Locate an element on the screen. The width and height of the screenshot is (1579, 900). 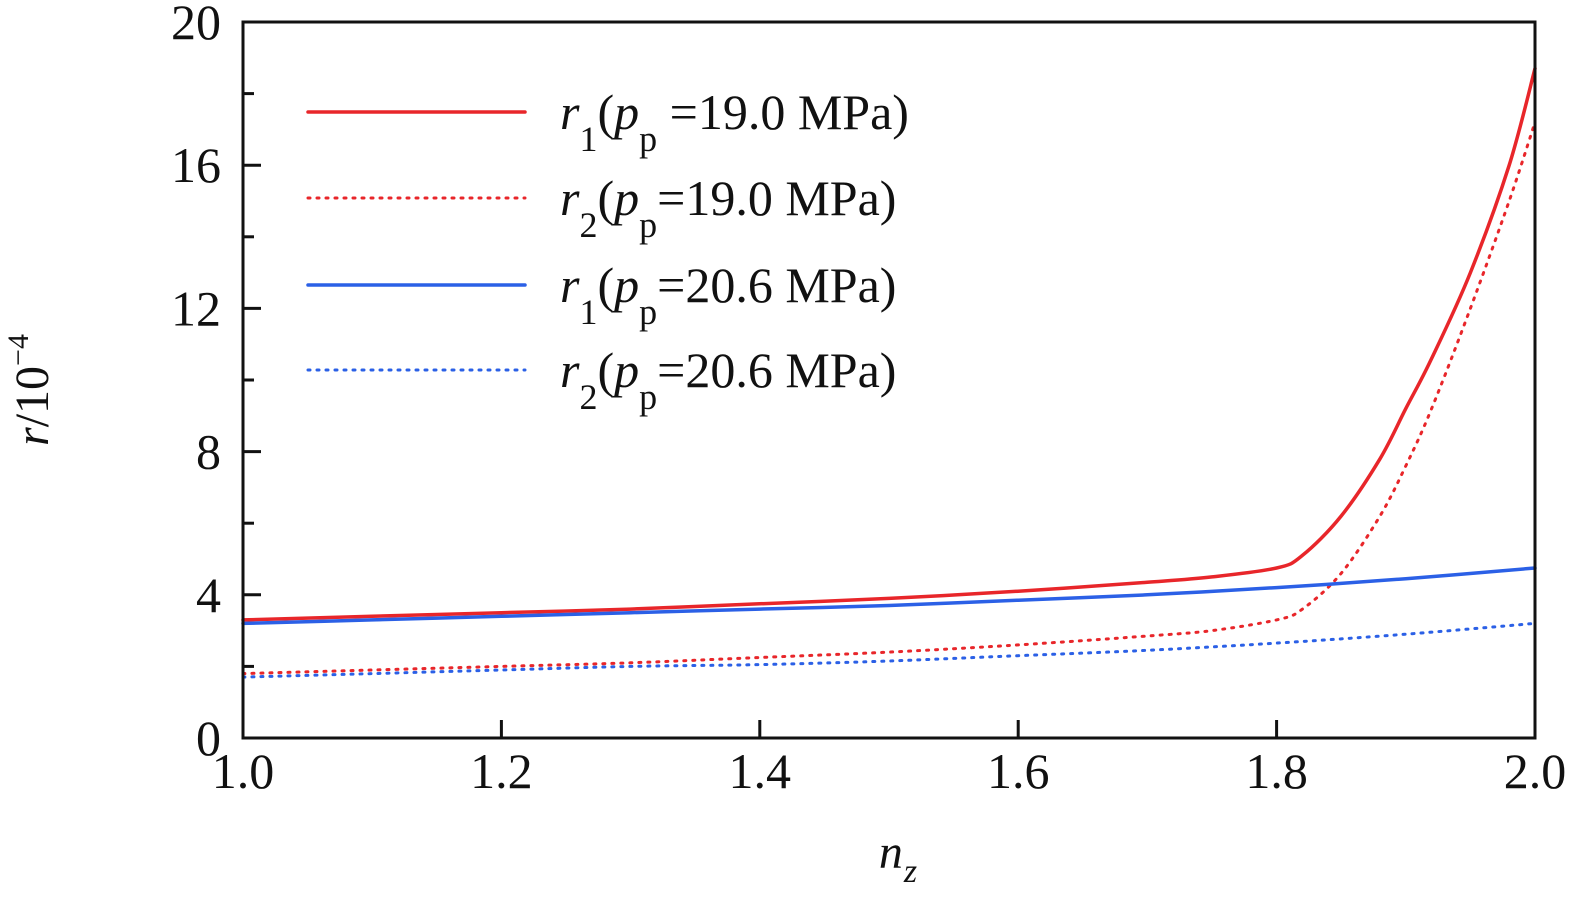
legend-label-2: r2(pp=19.0 MPa) is located at coordinates (728, 207).